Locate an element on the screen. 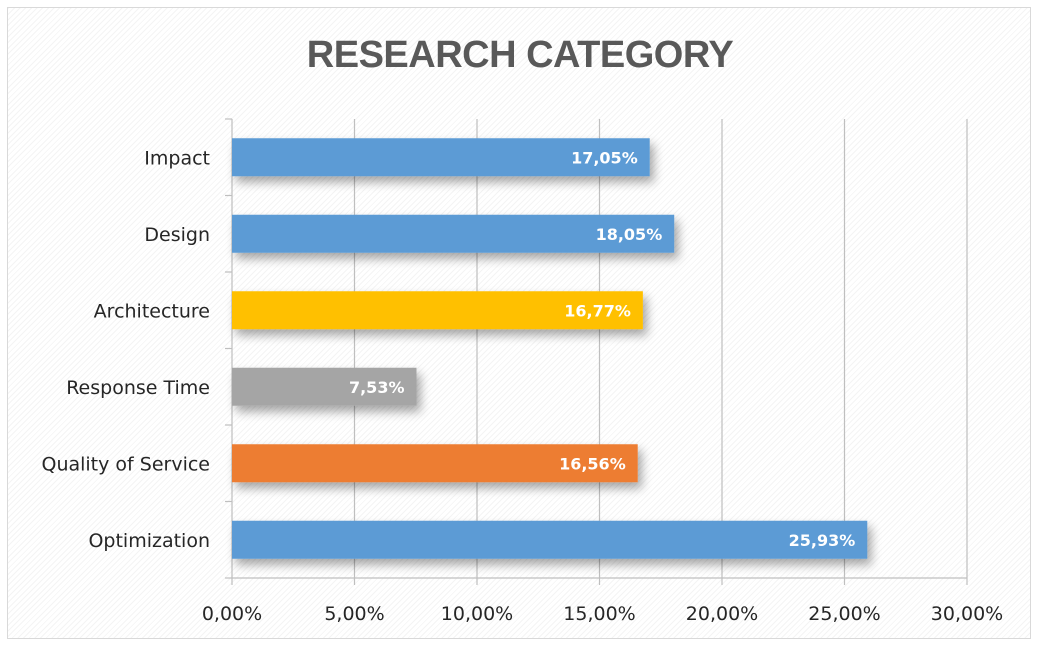  x-tick-label: 25,00% is located at coordinates (844, 614).